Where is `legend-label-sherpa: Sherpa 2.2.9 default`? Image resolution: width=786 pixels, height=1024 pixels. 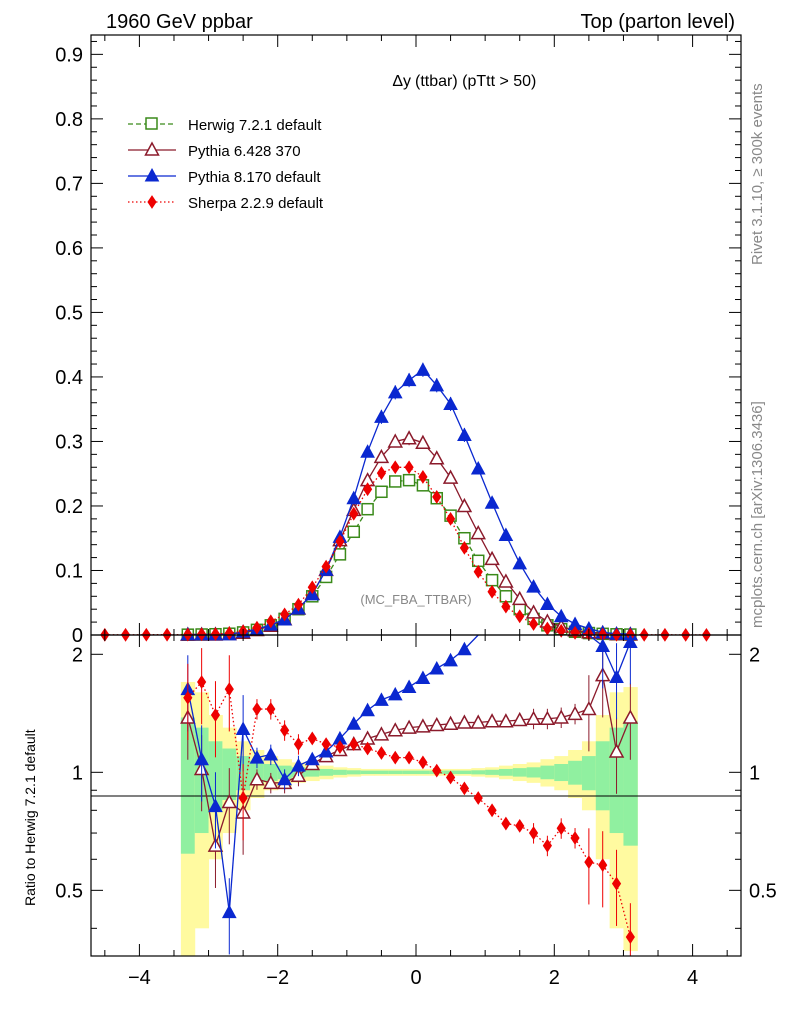 legend-label-sherpa: Sherpa 2.2.9 default is located at coordinates (256, 203).